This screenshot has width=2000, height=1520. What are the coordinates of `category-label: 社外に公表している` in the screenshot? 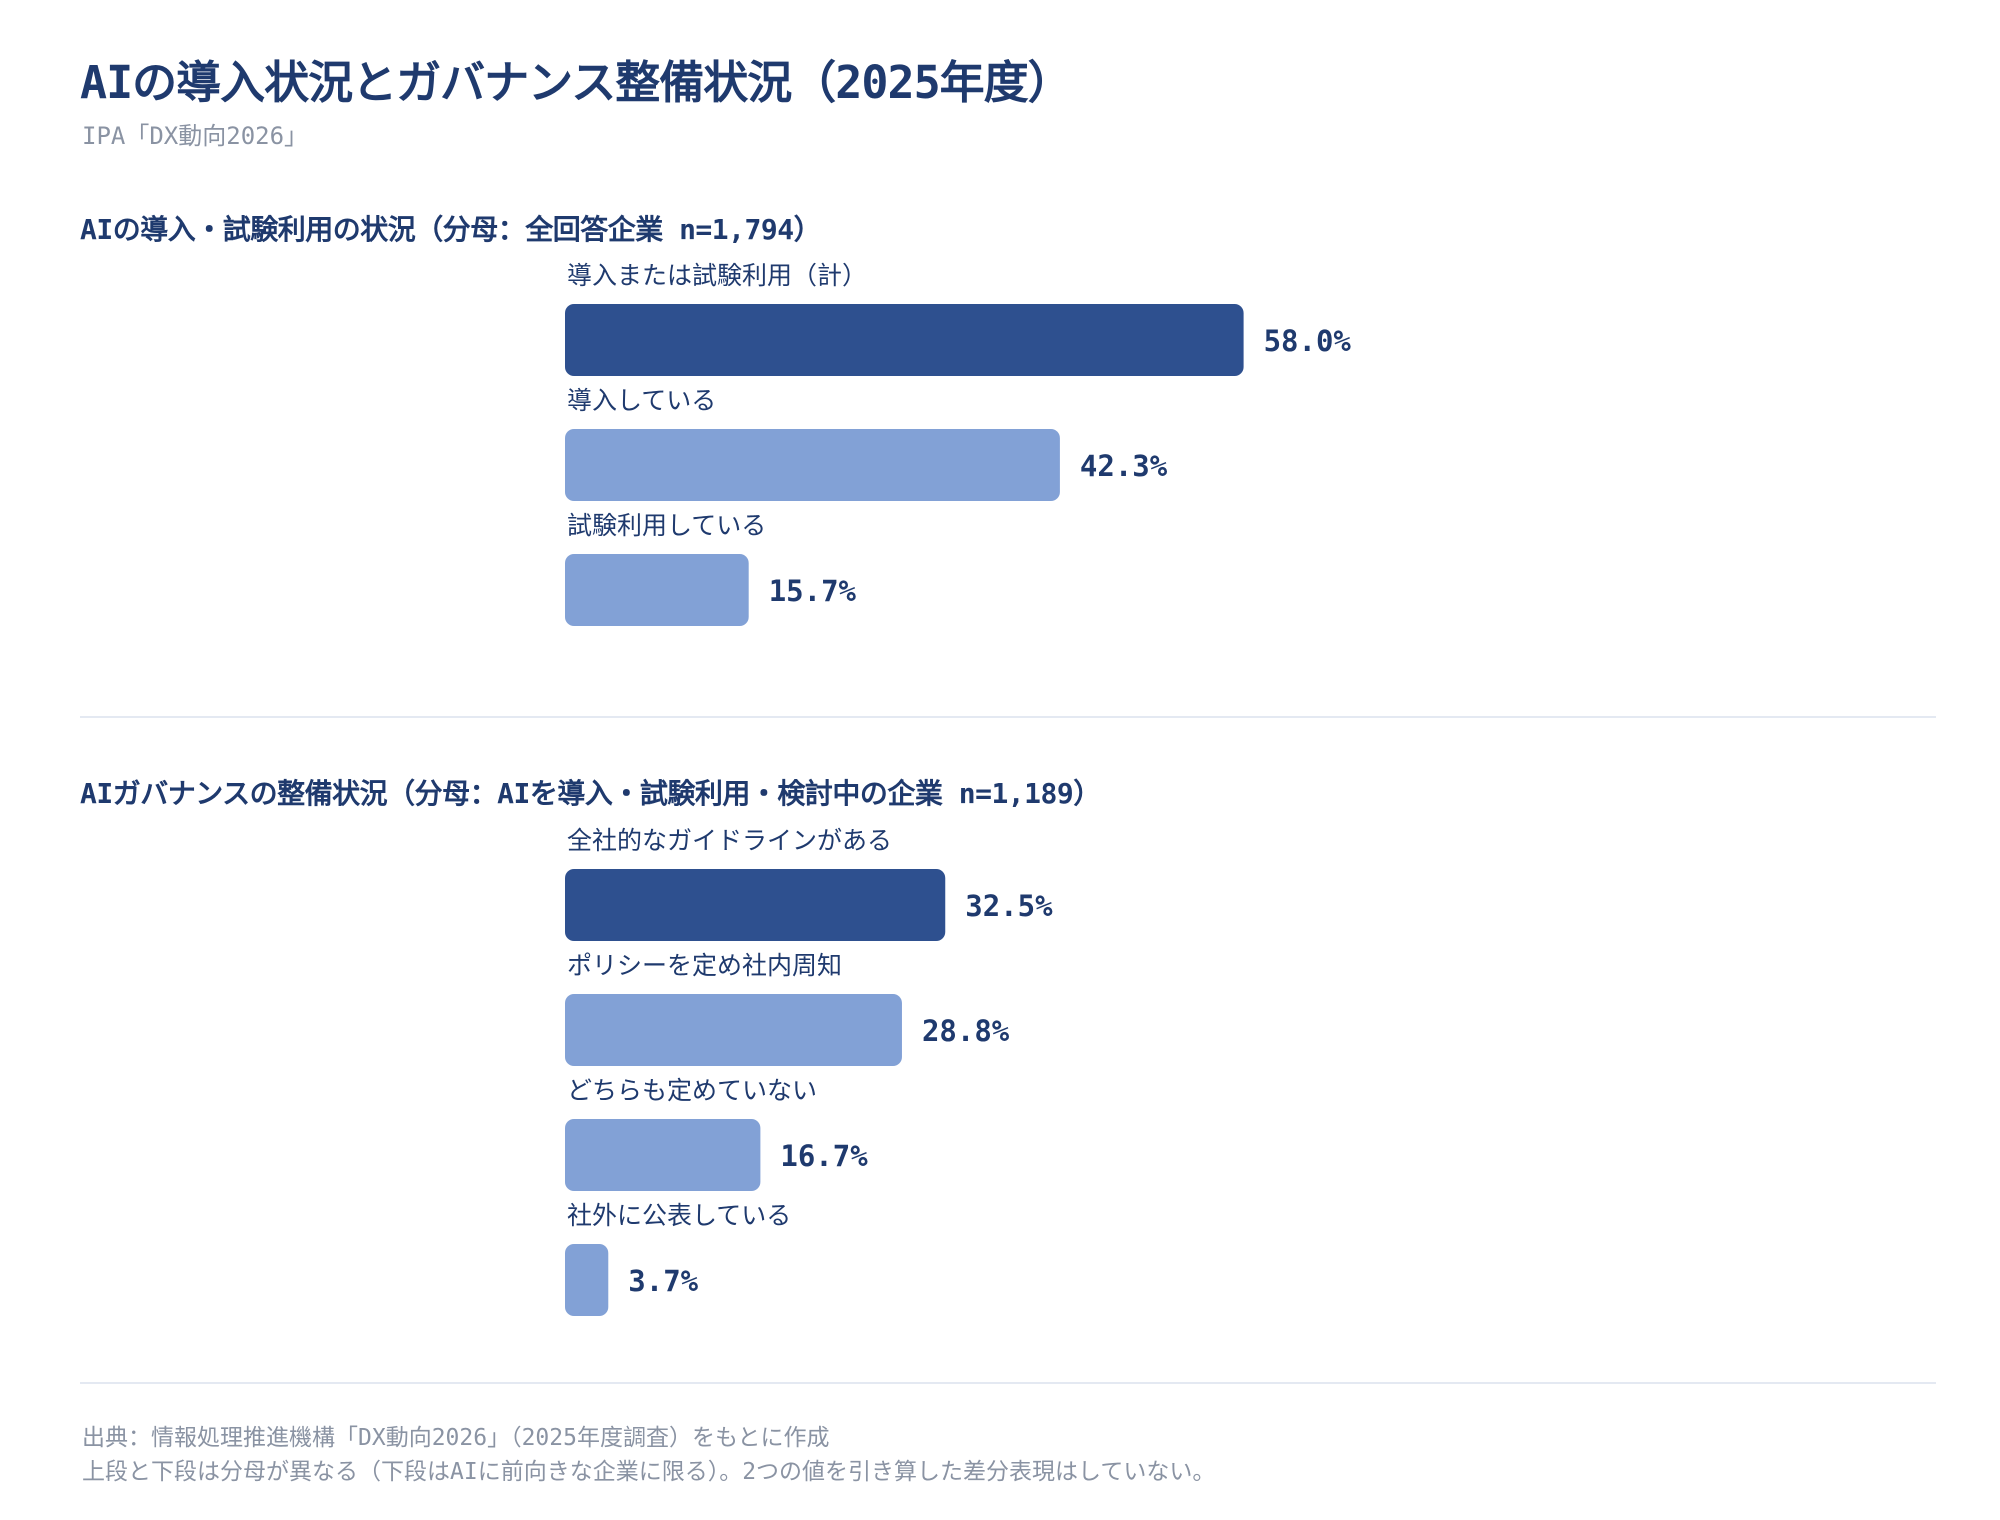 It's located at (679, 1215).